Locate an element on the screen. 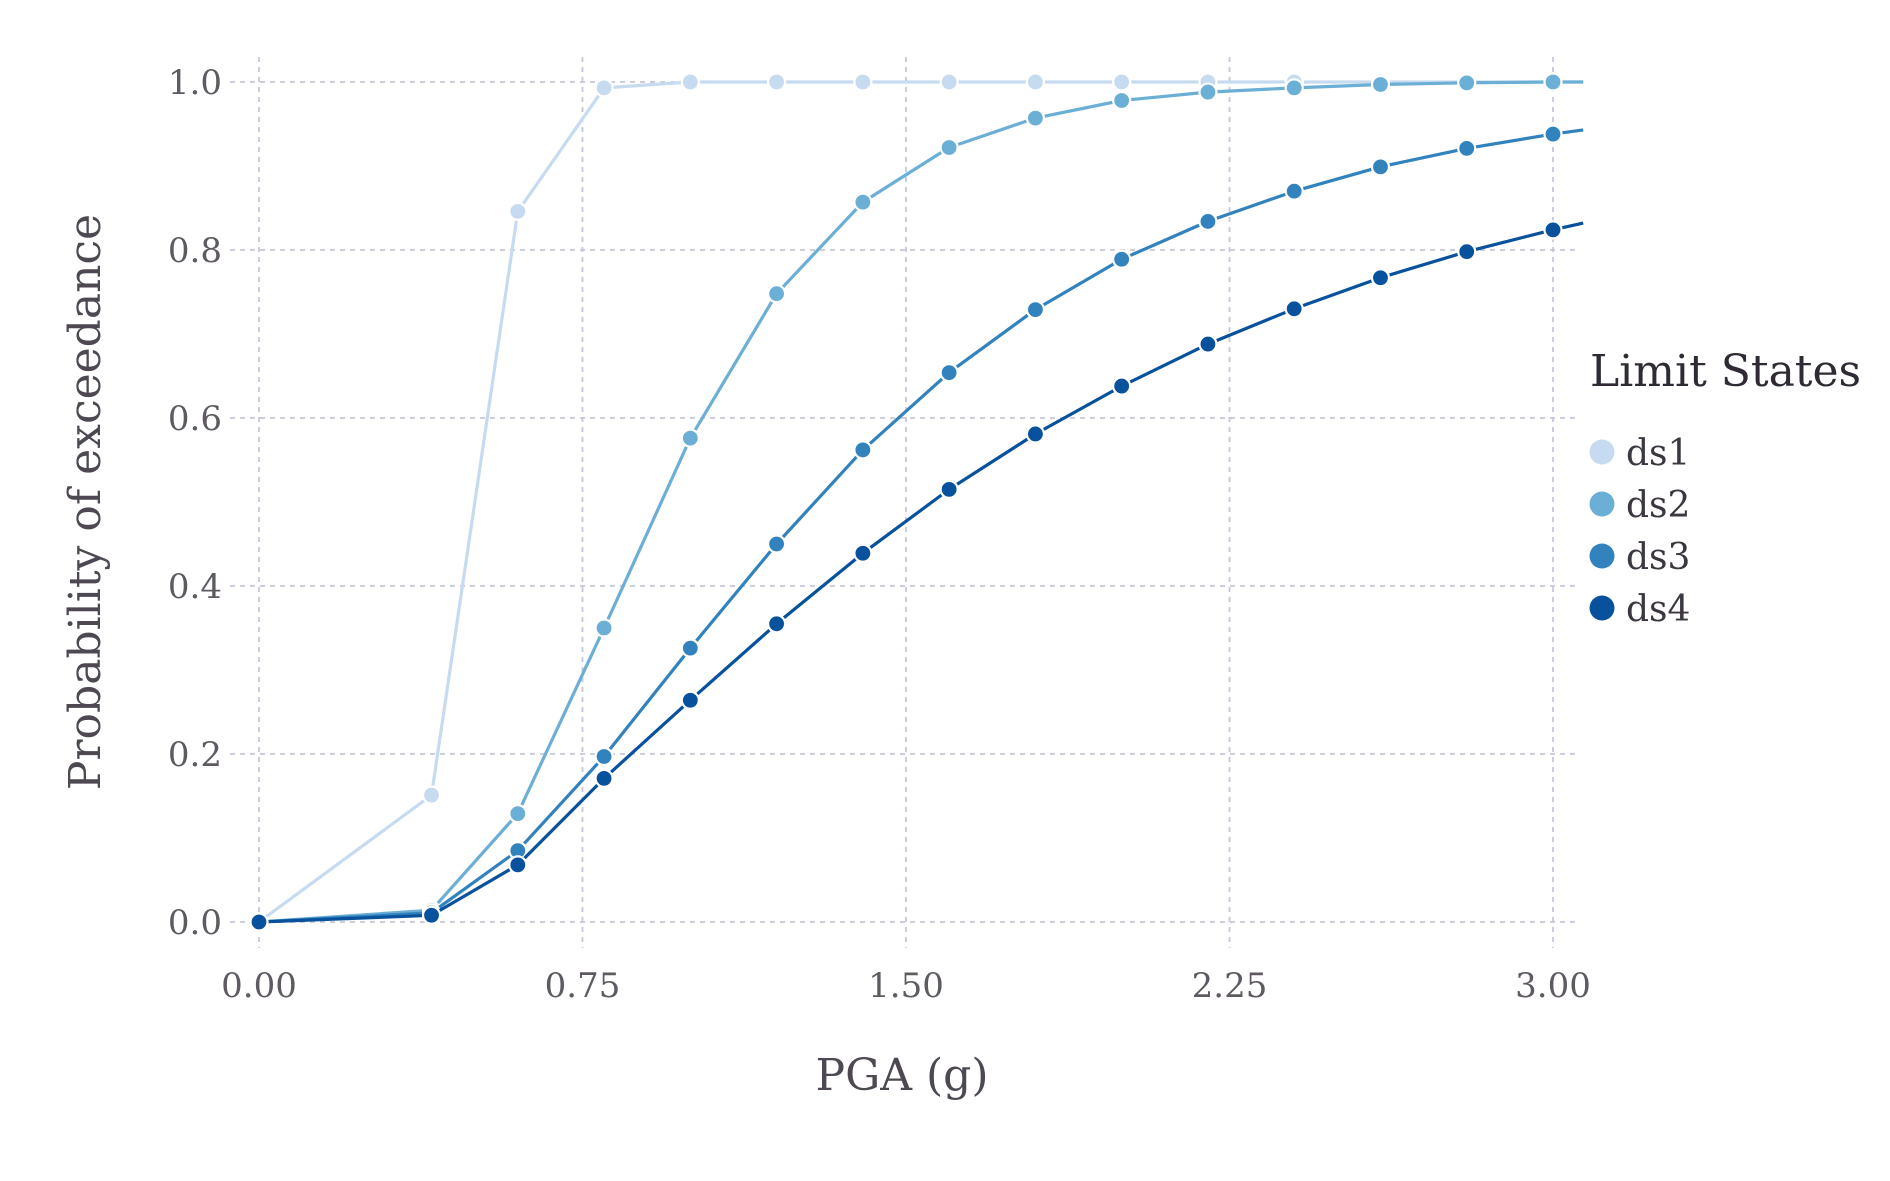 This screenshot has height=1181, width=1890. legend-label-ds2: ds2 is located at coordinates (1658, 505).